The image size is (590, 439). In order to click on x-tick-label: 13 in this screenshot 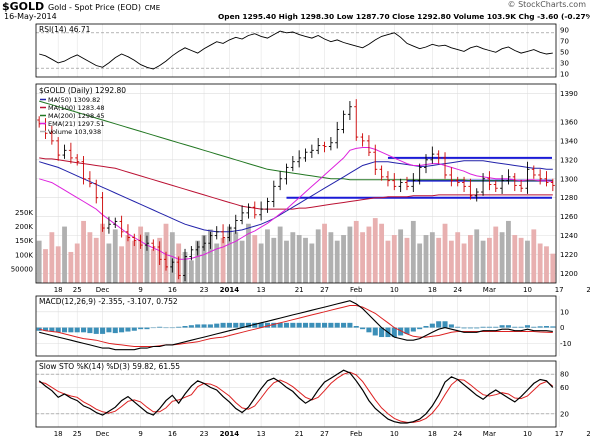, I will do `click(261, 434)`.